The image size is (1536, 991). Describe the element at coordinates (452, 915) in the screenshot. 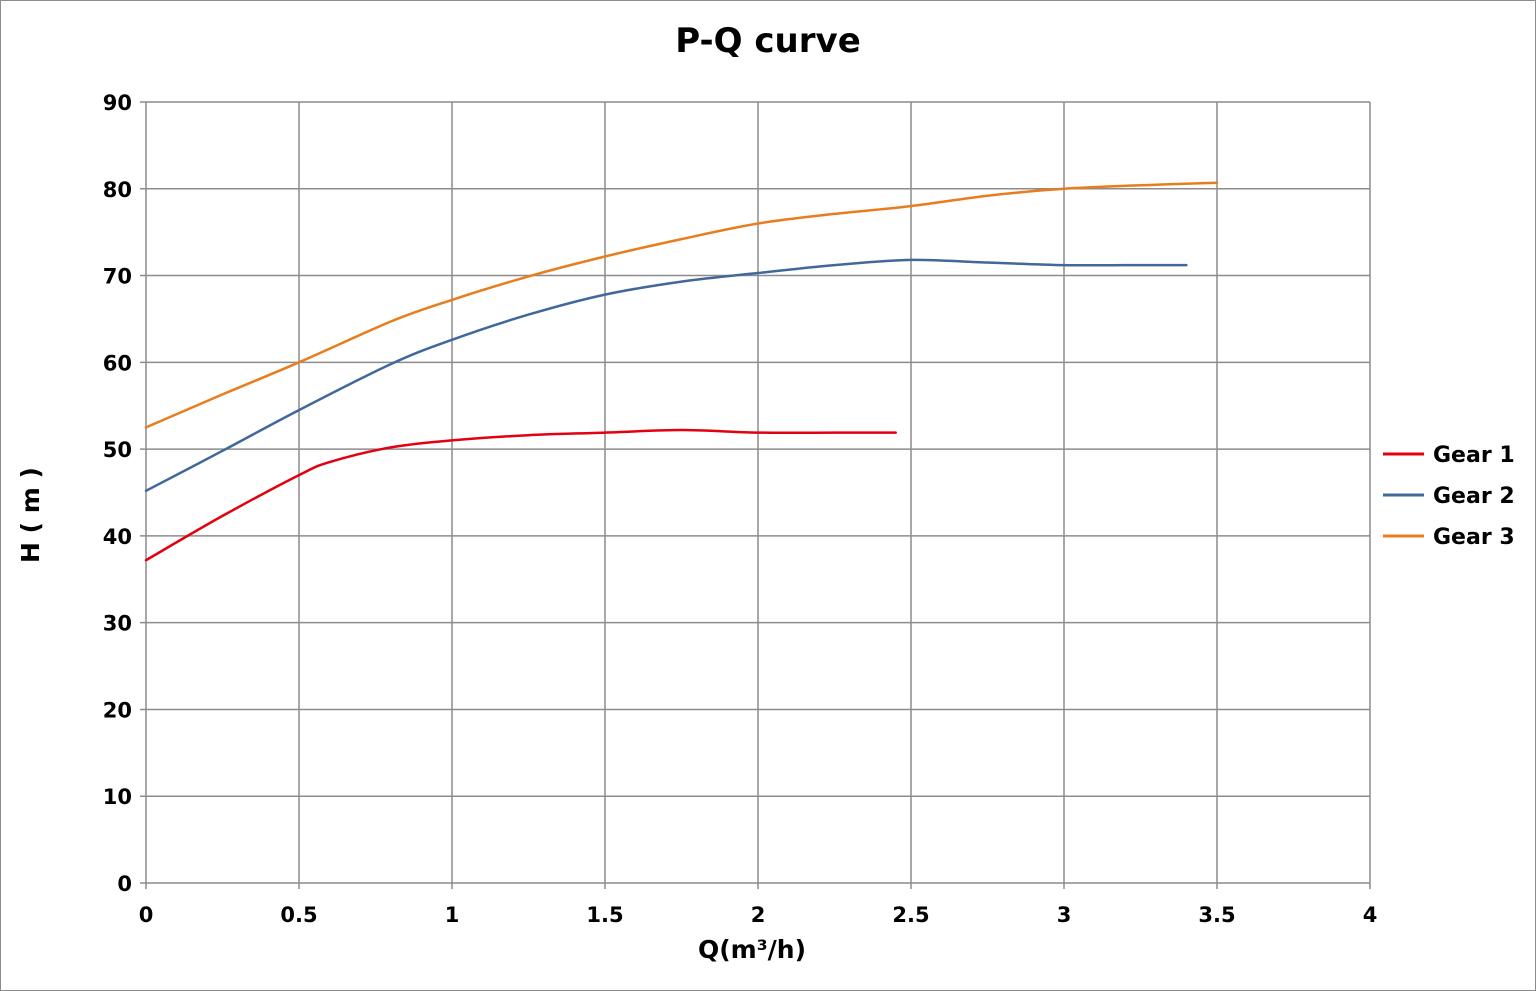

I see `x-tick-label: 1` at that location.